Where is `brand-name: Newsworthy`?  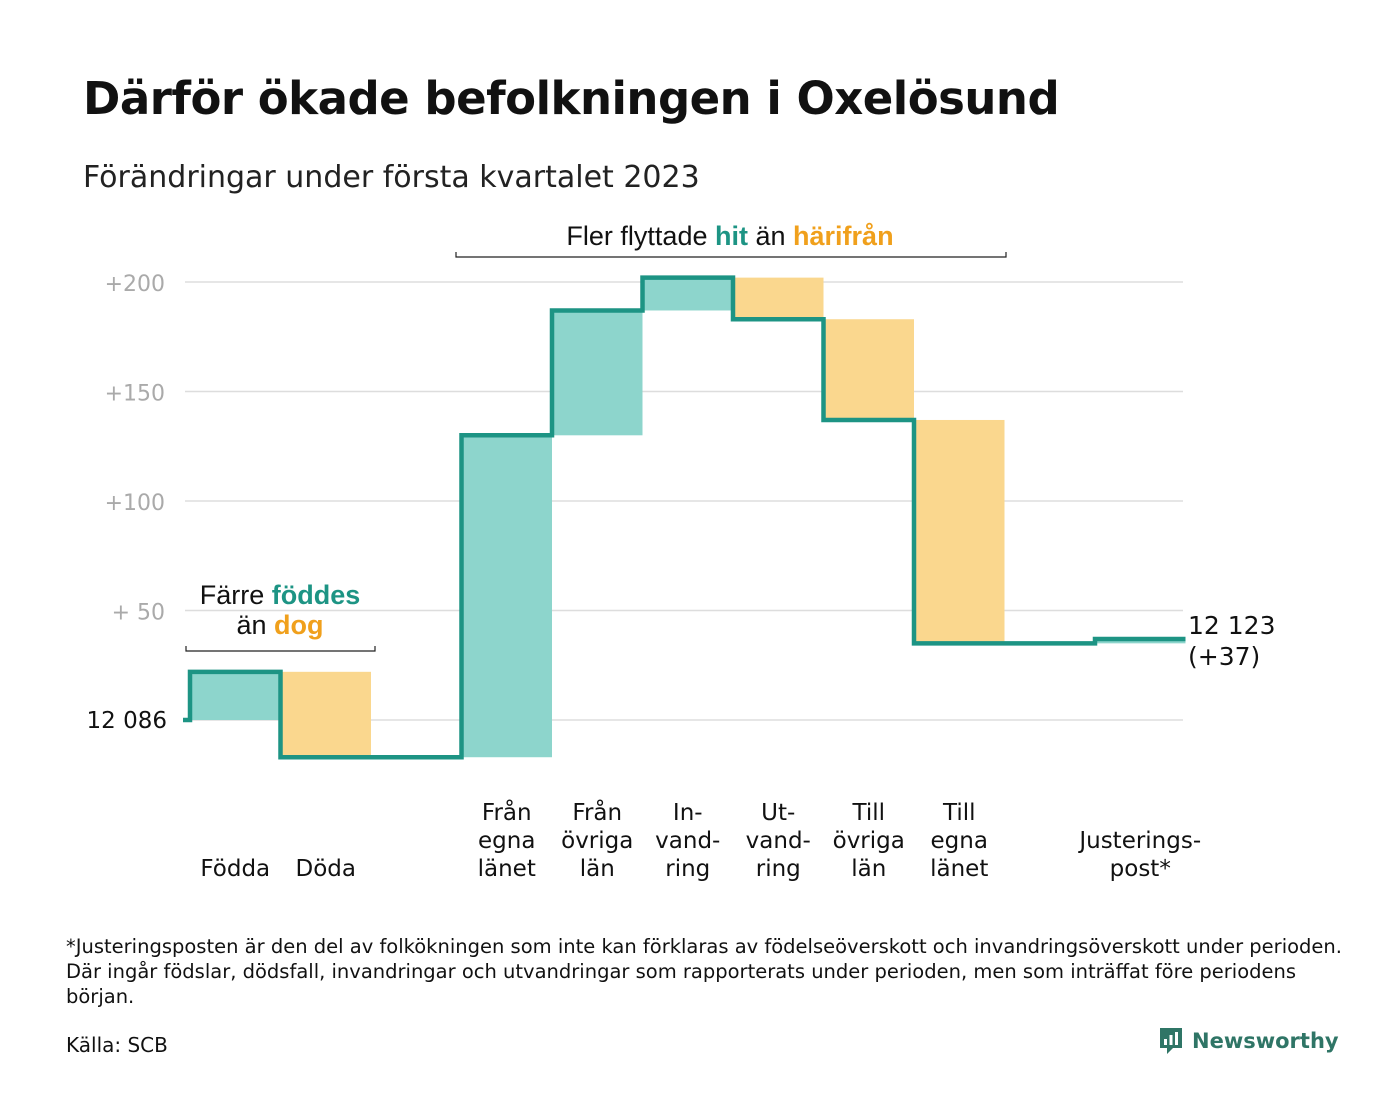 brand-name: Newsworthy is located at coordinates (1265, 1041).